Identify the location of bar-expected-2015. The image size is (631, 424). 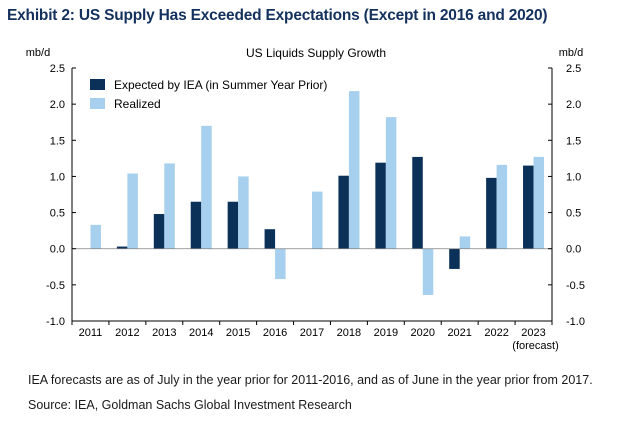
(233, 225).